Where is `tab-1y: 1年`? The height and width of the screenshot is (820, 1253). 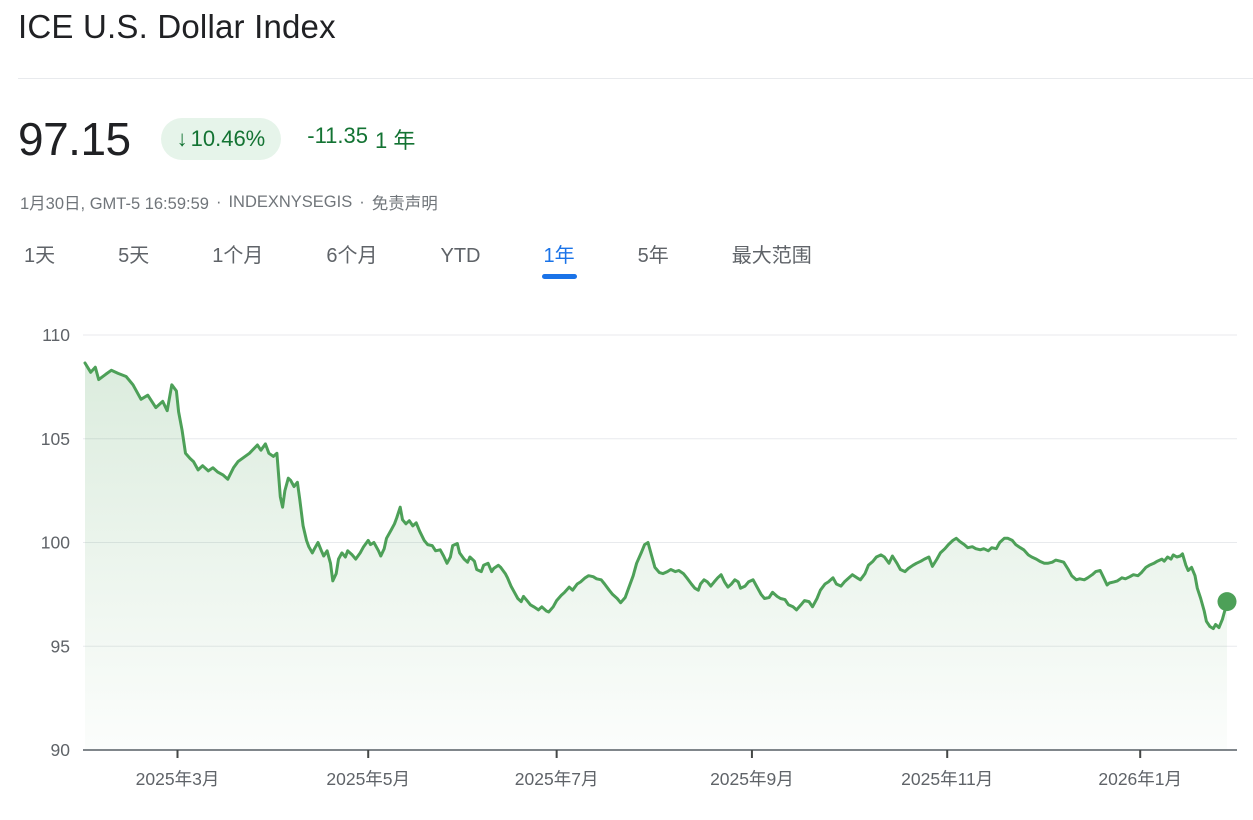 tab-1y: 1年 is located at coordinates (559, 260).